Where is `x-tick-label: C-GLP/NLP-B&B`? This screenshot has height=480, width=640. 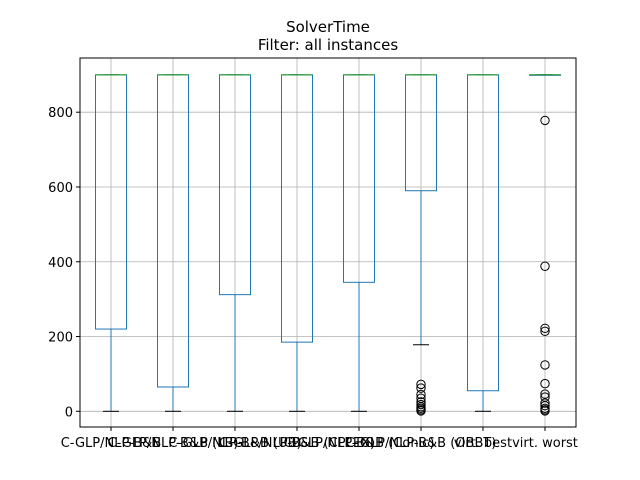
x-tick-label: C-GLP/NLP-B&B is located at coordinates (111, 443).